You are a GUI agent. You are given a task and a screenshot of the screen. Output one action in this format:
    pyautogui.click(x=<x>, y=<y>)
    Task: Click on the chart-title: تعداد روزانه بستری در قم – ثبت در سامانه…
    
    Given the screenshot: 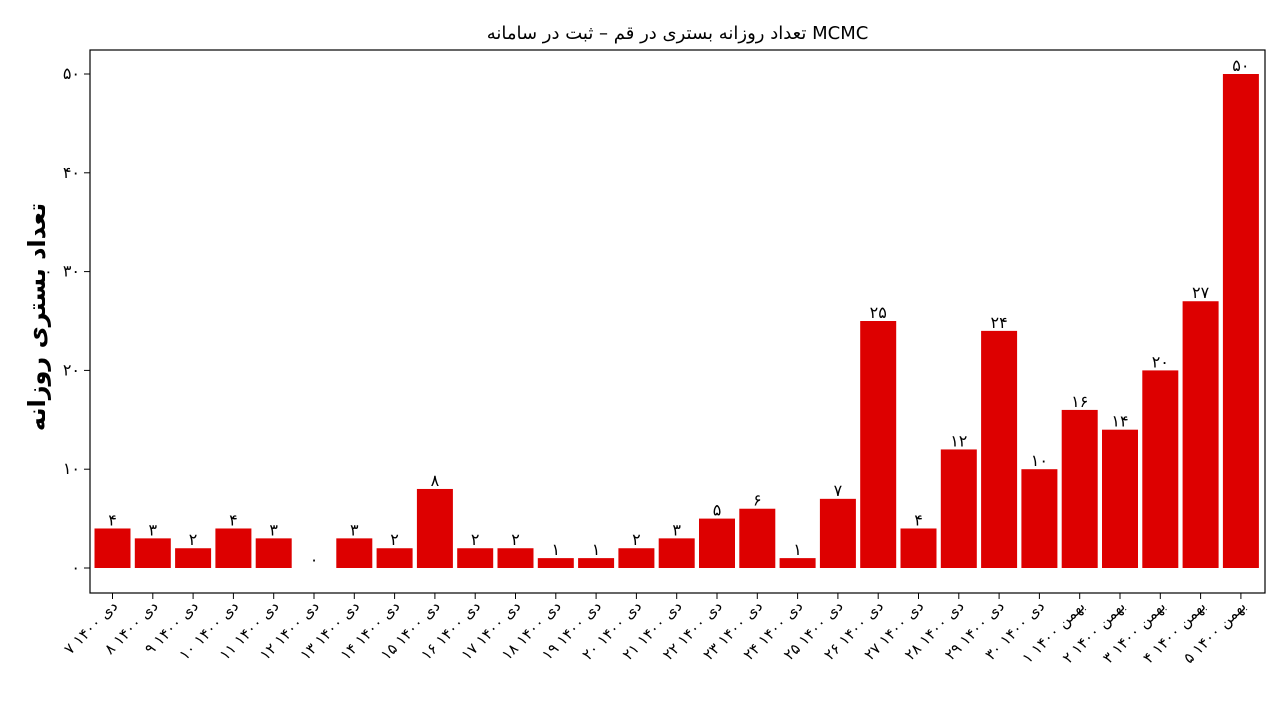 What is the action you would take?
    pyautogui.click(x=677, y=33)
    